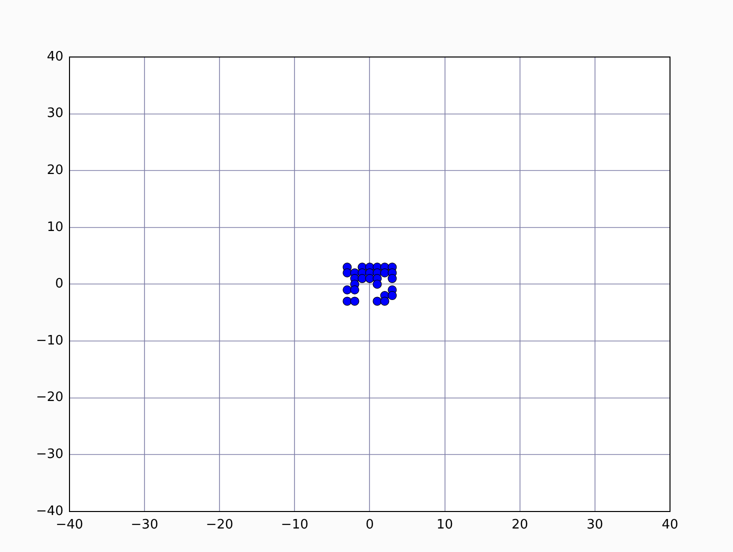  What do you see at coordinates (59, 284) in the screenshot?
I see `y-tick-label: 0` at bounding box center [59, 284].